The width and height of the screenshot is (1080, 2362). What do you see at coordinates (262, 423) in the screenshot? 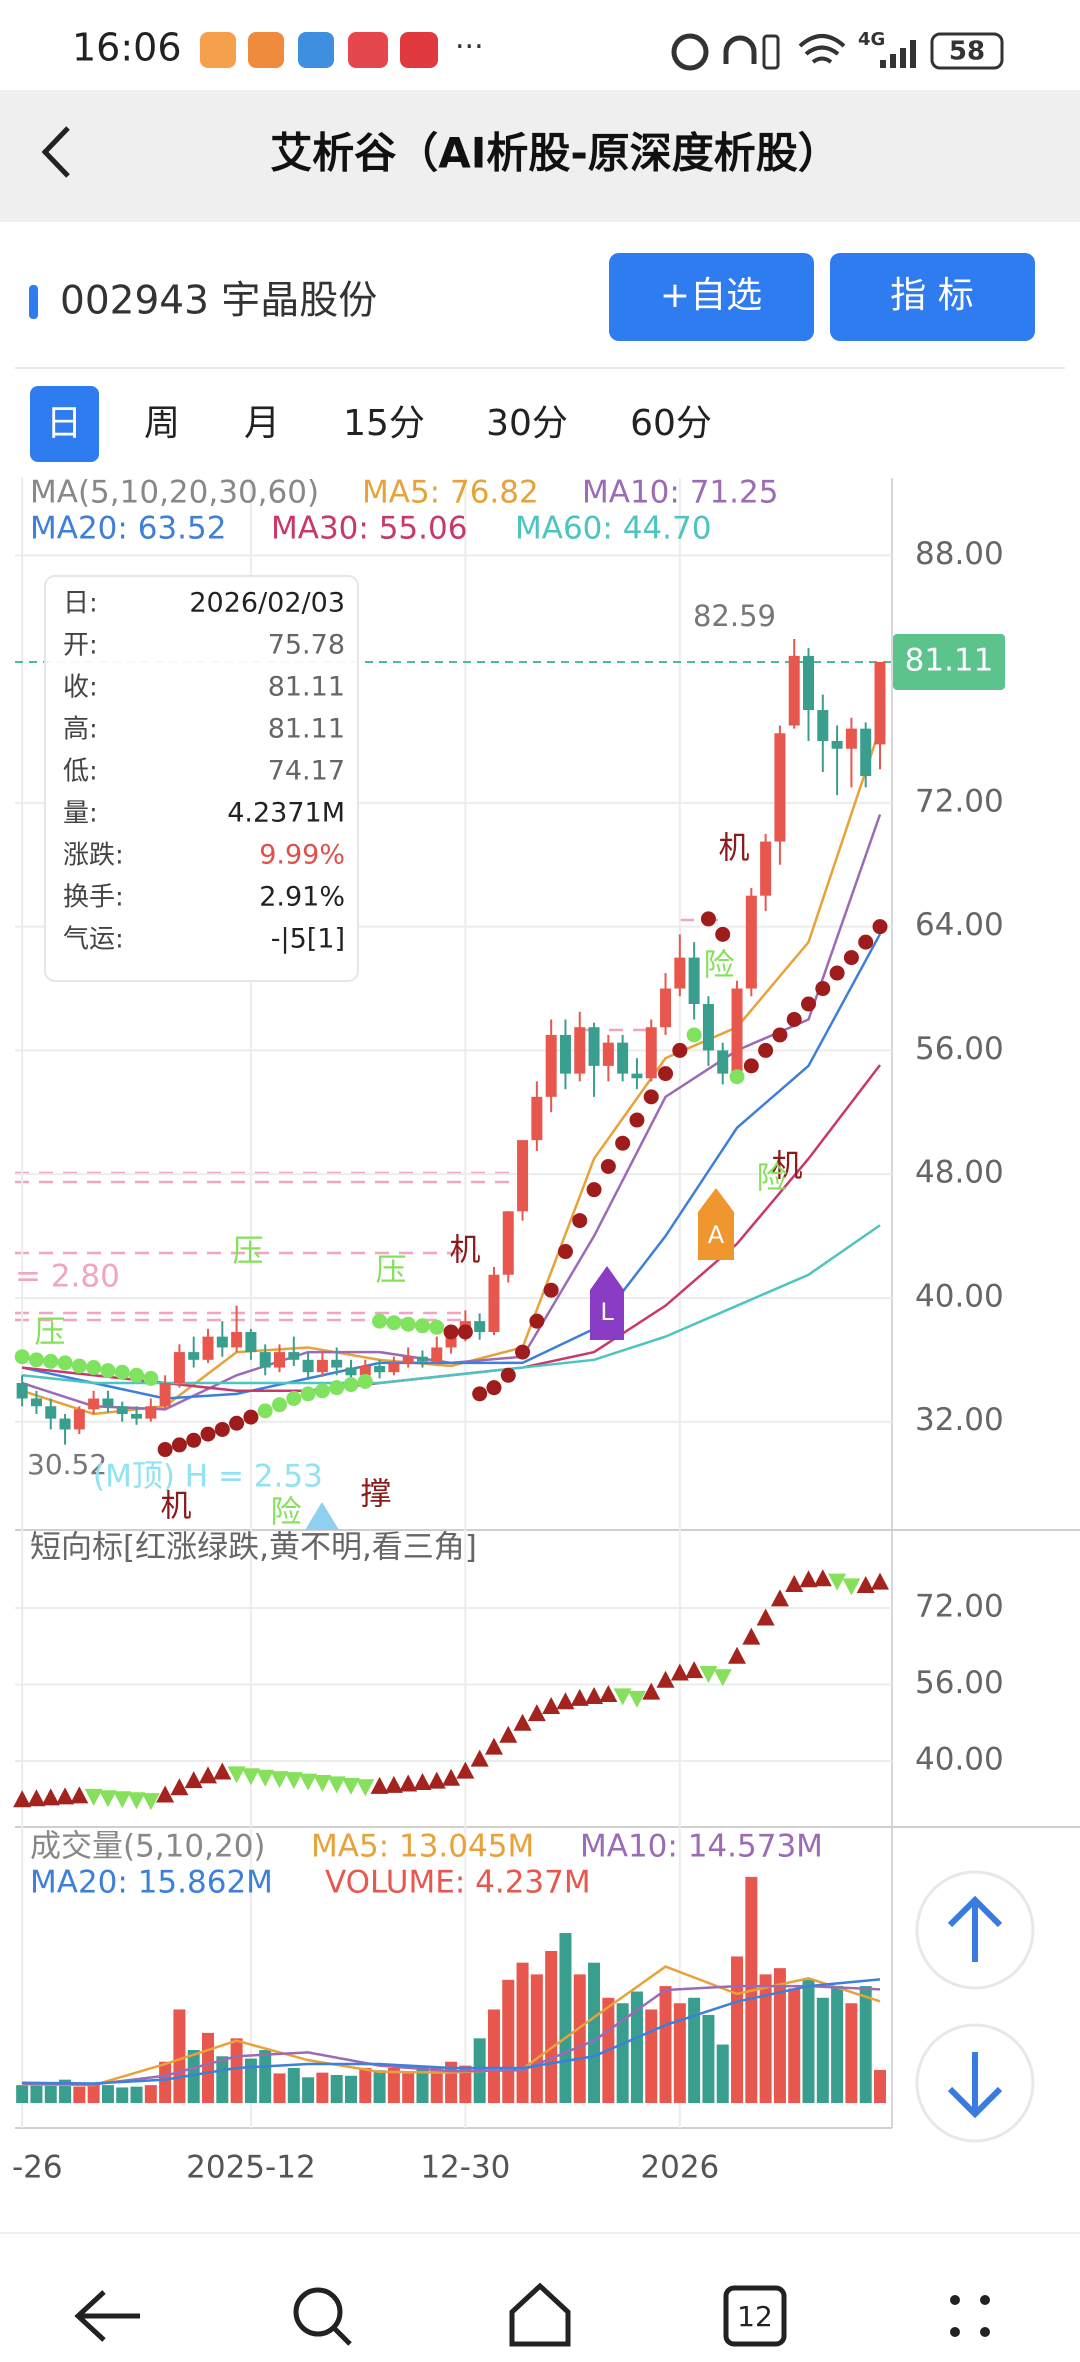
I see `tab: 月` at bounding box center [262, 423].